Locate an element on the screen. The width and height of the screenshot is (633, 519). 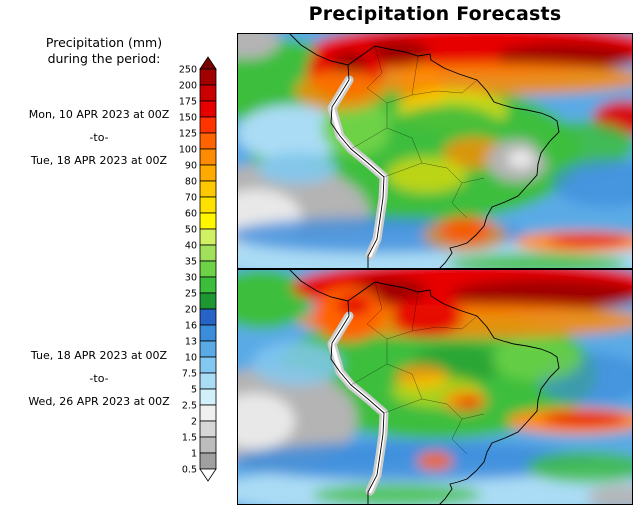
colorbar-tick-label: 125 is located at coordinates (188, 134).